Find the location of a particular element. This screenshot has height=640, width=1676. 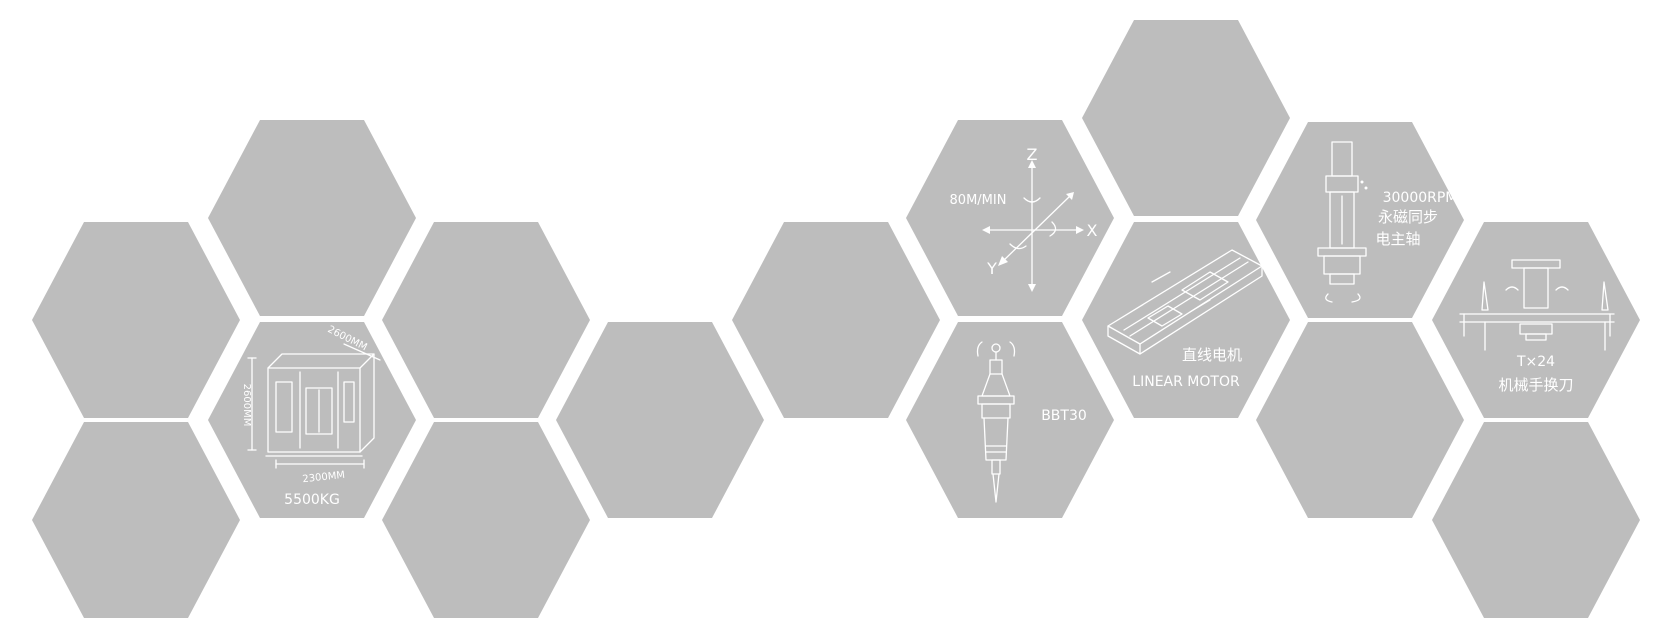

tool-holder-hexagon: BBT30 is located at coordinates (1010, 420).